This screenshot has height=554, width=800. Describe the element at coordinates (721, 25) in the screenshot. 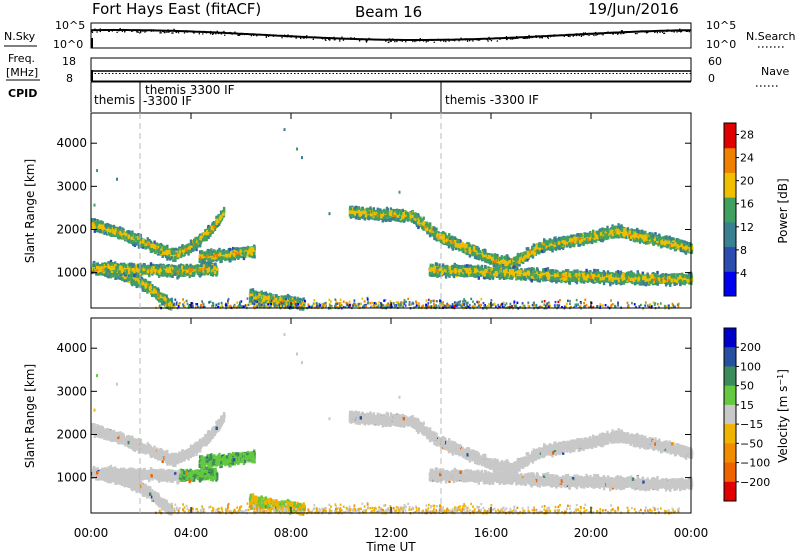

I see `noise-right-tick-top: 10^5` at that location.